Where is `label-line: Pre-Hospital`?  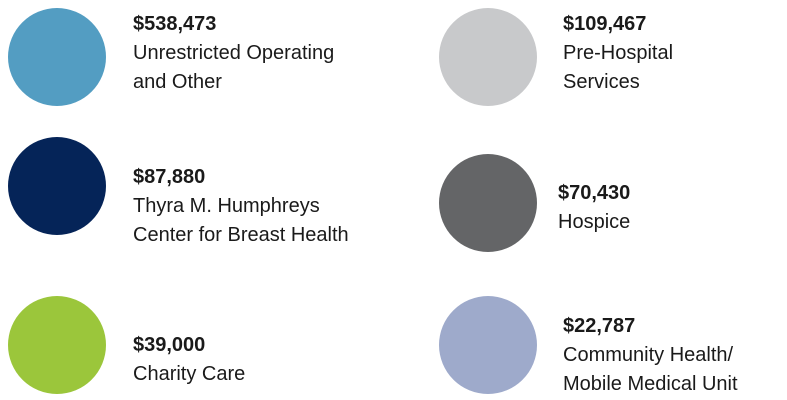 label-line: Pre-Hospital is located at coordinates (618, 52).